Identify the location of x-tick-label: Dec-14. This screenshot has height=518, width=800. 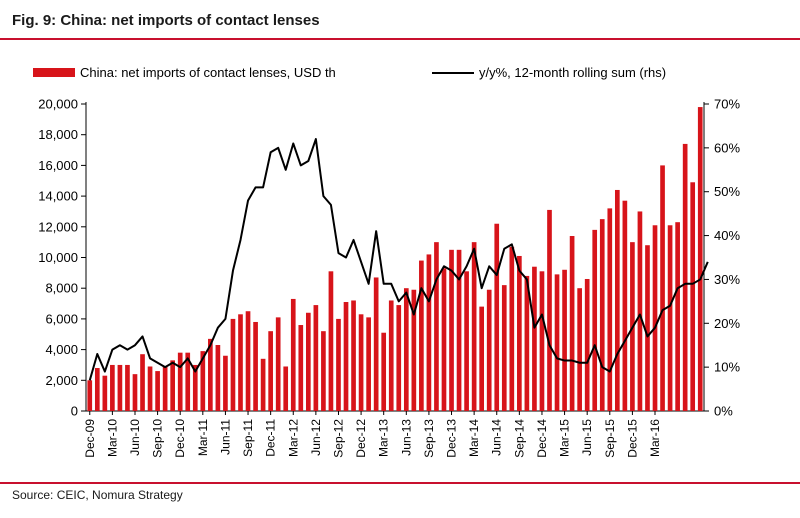
(542, 438).